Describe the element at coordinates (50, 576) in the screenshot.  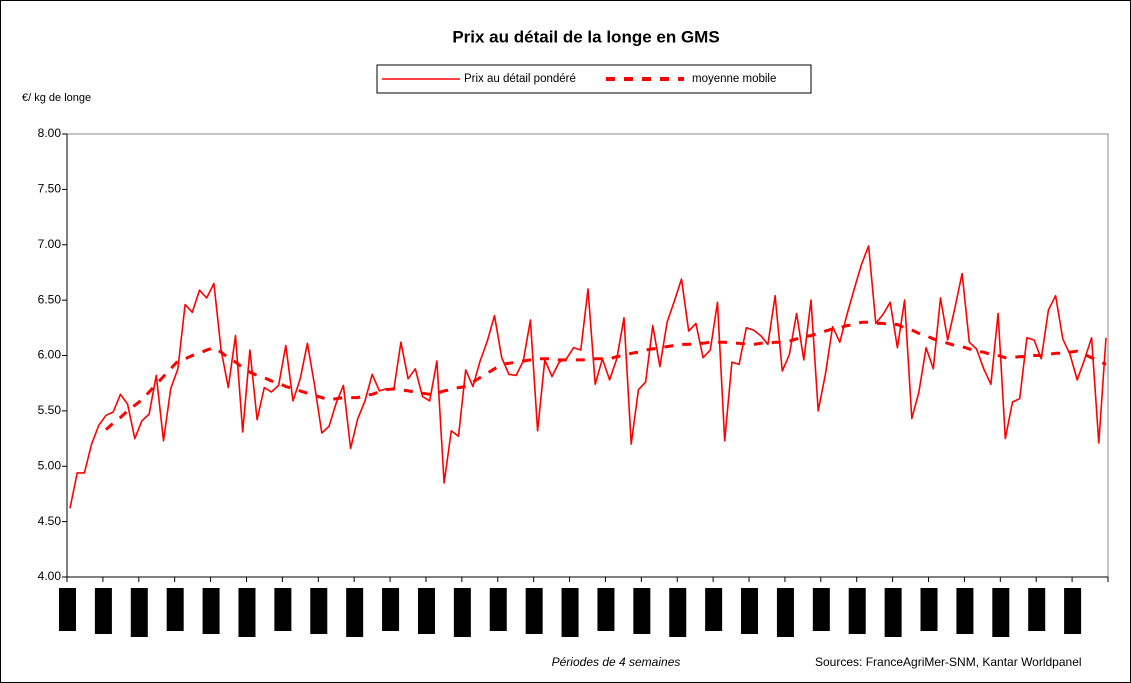
I see `y-tick-label: 4.00` at that location.